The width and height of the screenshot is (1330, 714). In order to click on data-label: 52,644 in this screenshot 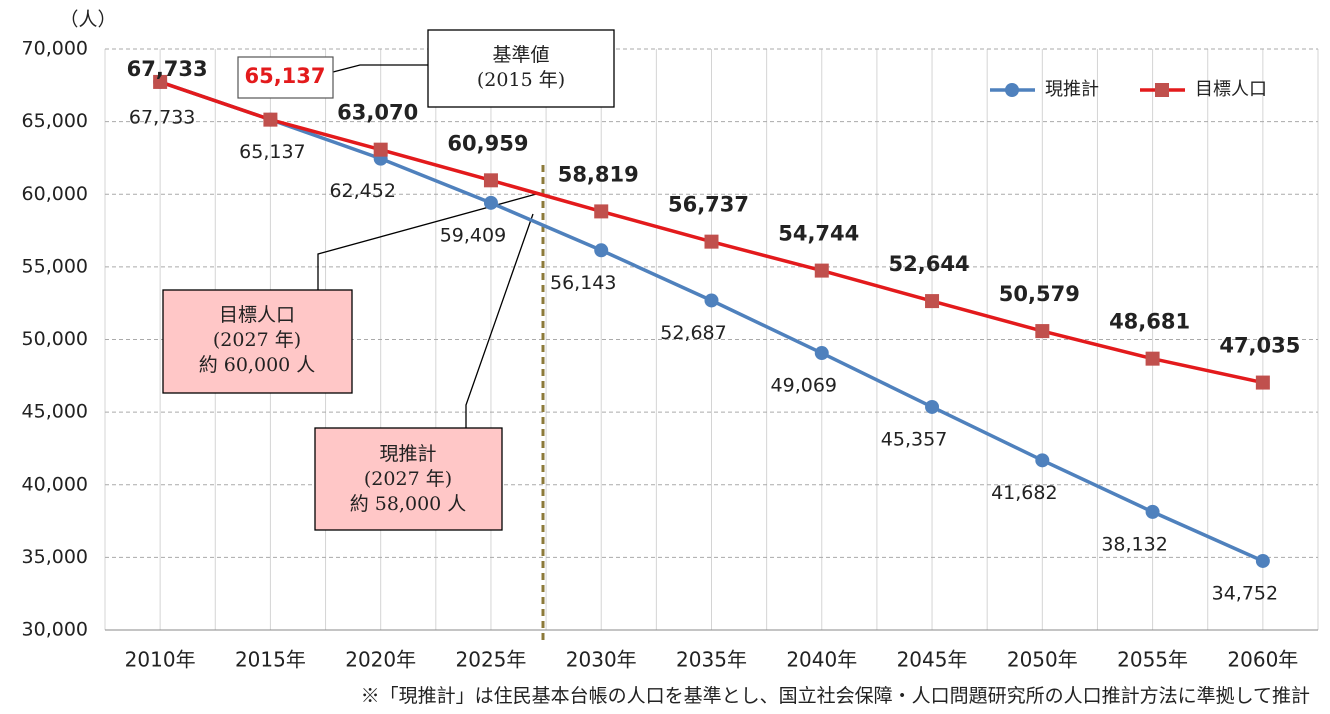, I will do `click(929, 264)`.